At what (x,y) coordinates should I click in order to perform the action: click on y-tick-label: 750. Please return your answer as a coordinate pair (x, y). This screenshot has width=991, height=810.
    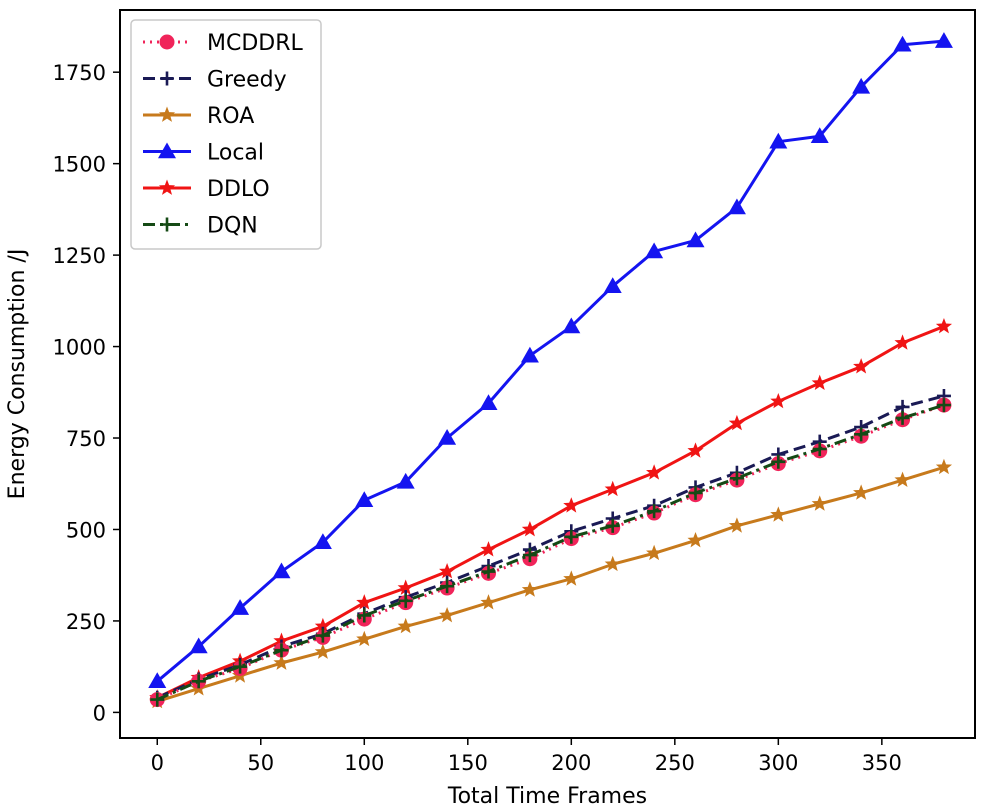
    Looking at the image, I should click on (86, 439).